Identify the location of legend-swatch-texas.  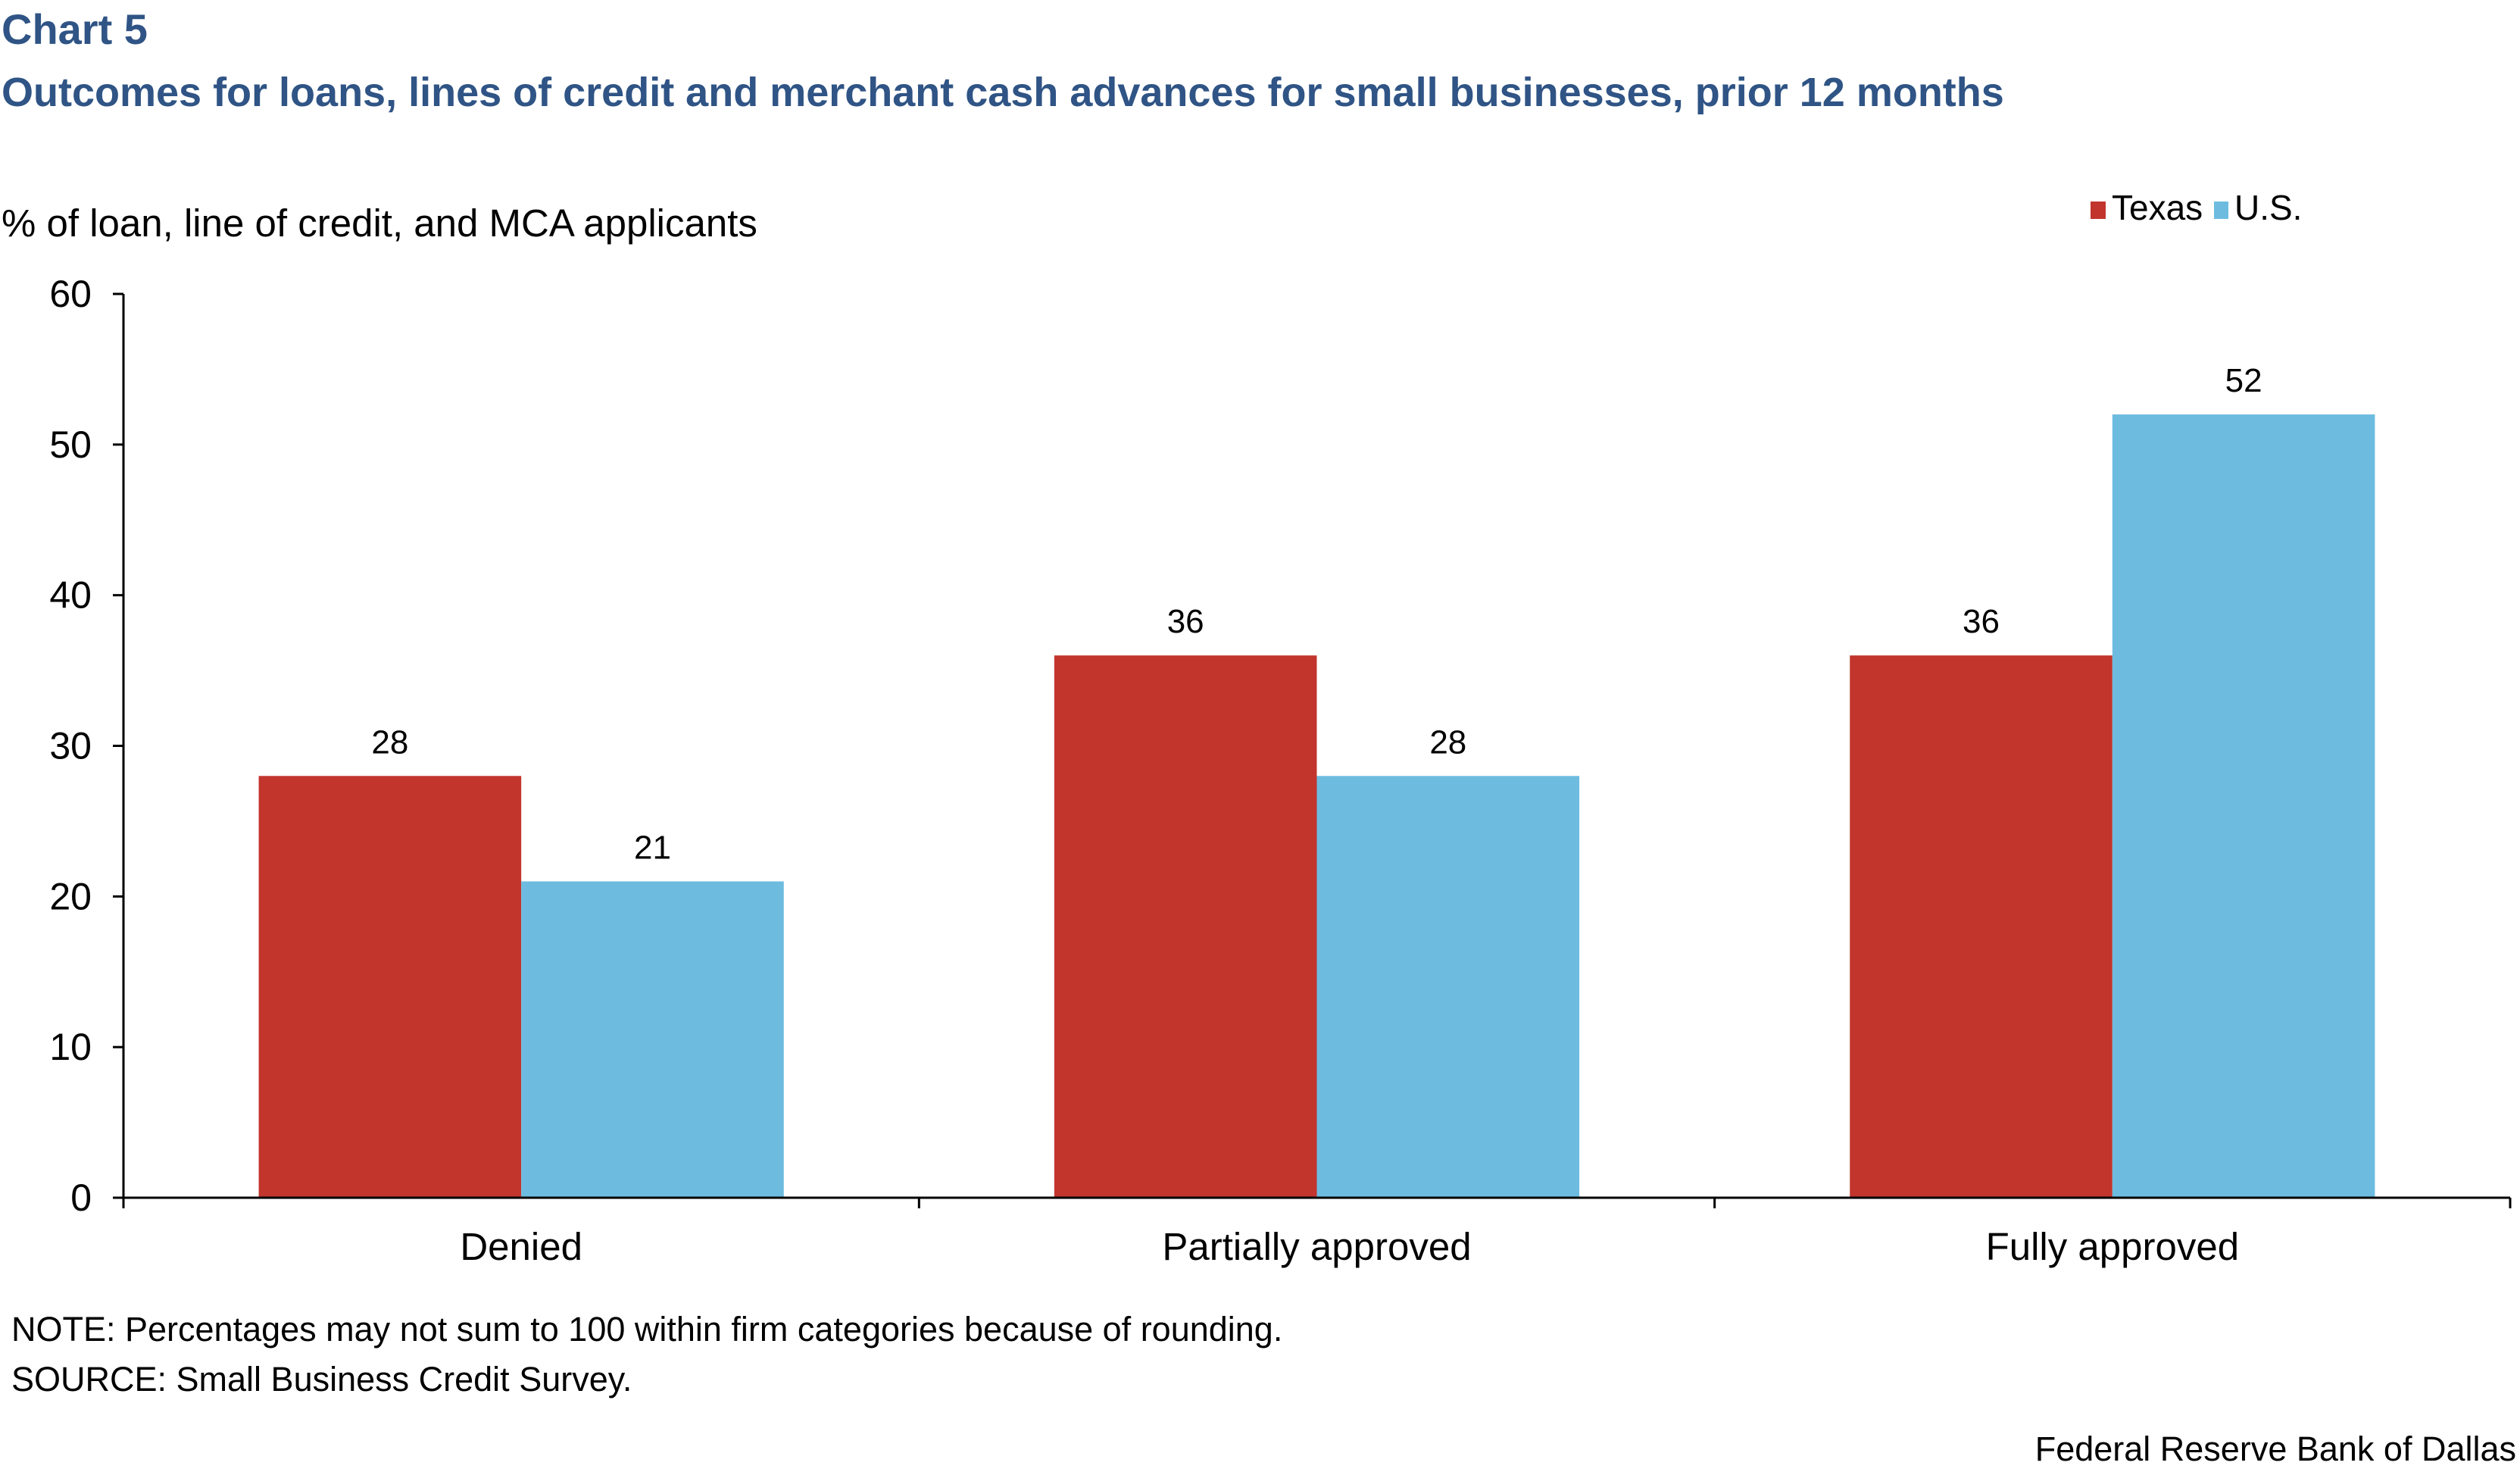
(2098, 210).